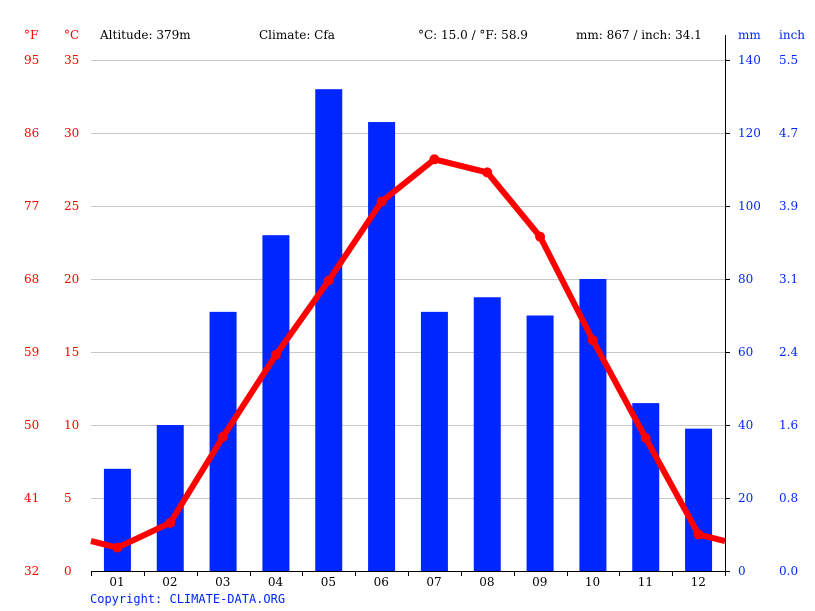 This screenshot has height=611, width=815. Describe the element at coordinates (789, 60) in the screenshot. I see `inch-tick-label: 5.5` at that location.